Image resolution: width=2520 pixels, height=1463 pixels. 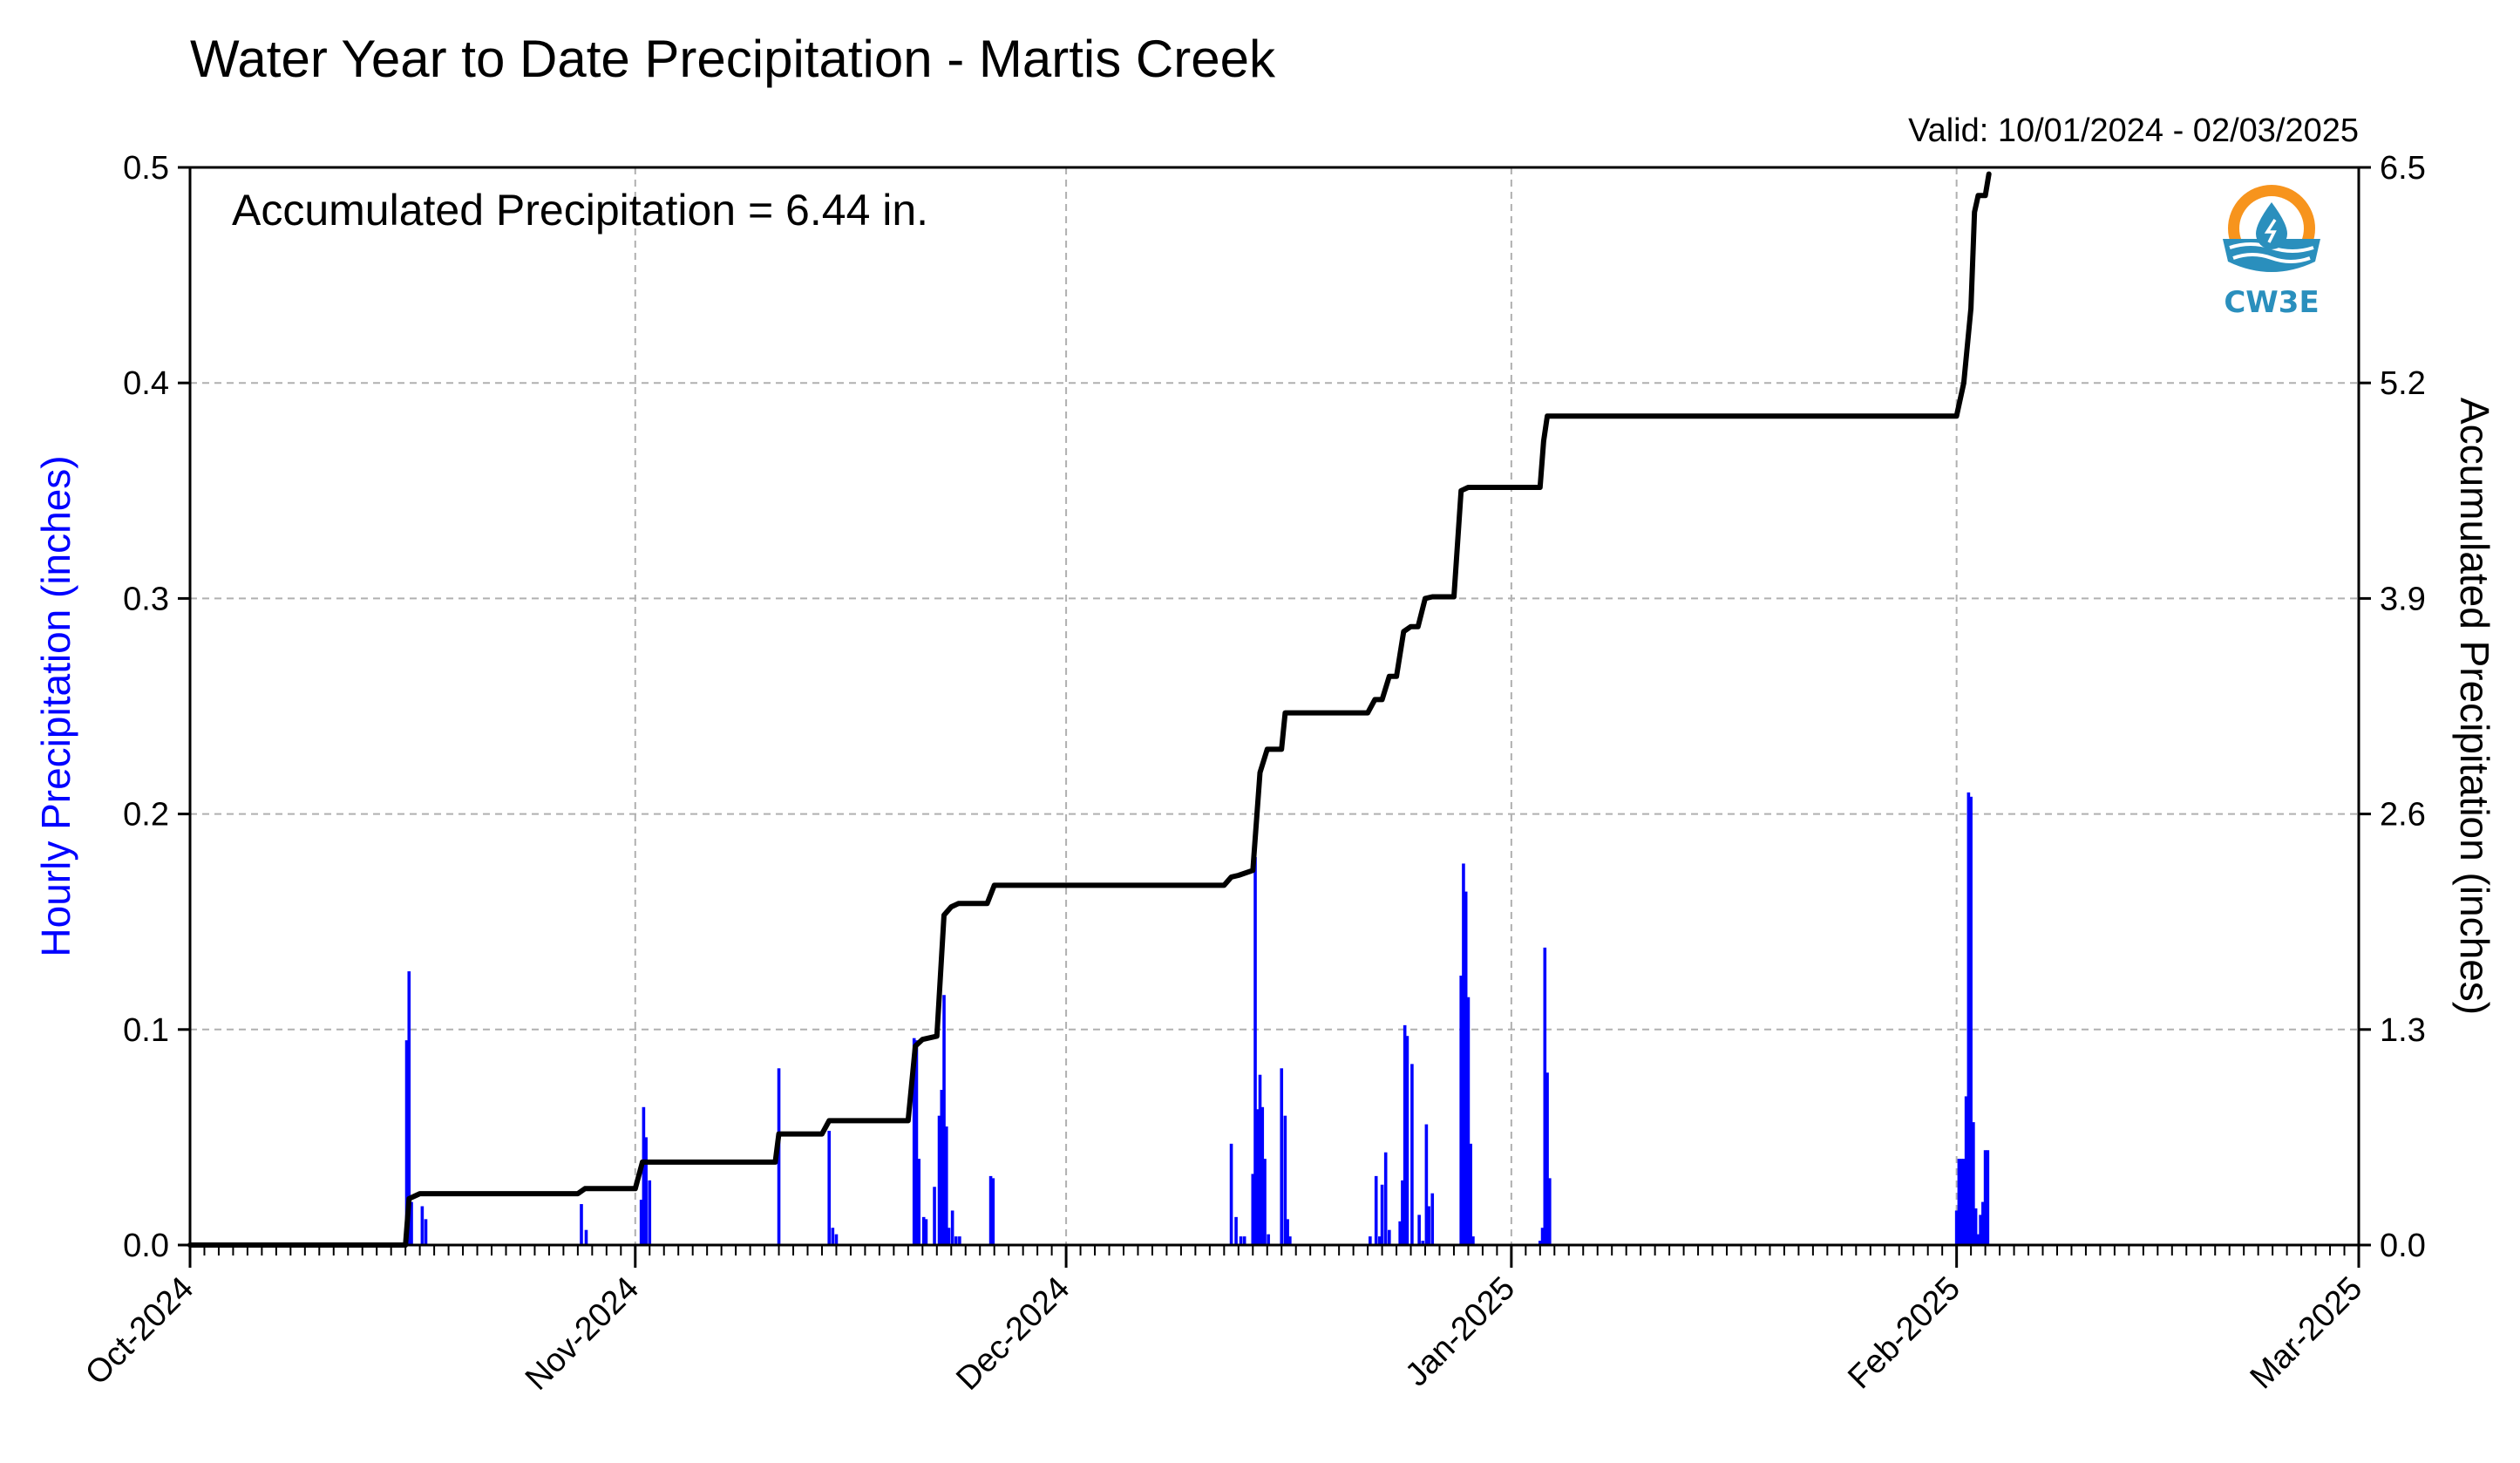 I want to click on valid-date-range: Valid: 10/01/2024 - 02/03/2025, so click(x=2133, y=130).